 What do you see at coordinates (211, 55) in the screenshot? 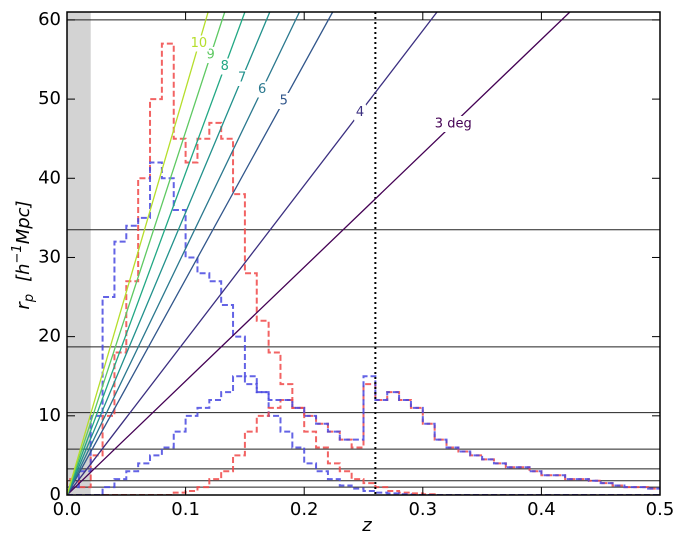
I see `angle-label: 9` at bounding box center [211, 55].